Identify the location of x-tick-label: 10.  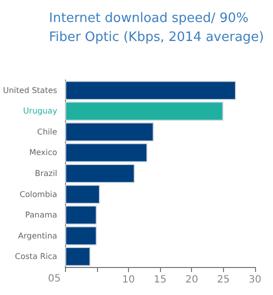
(128, 280).